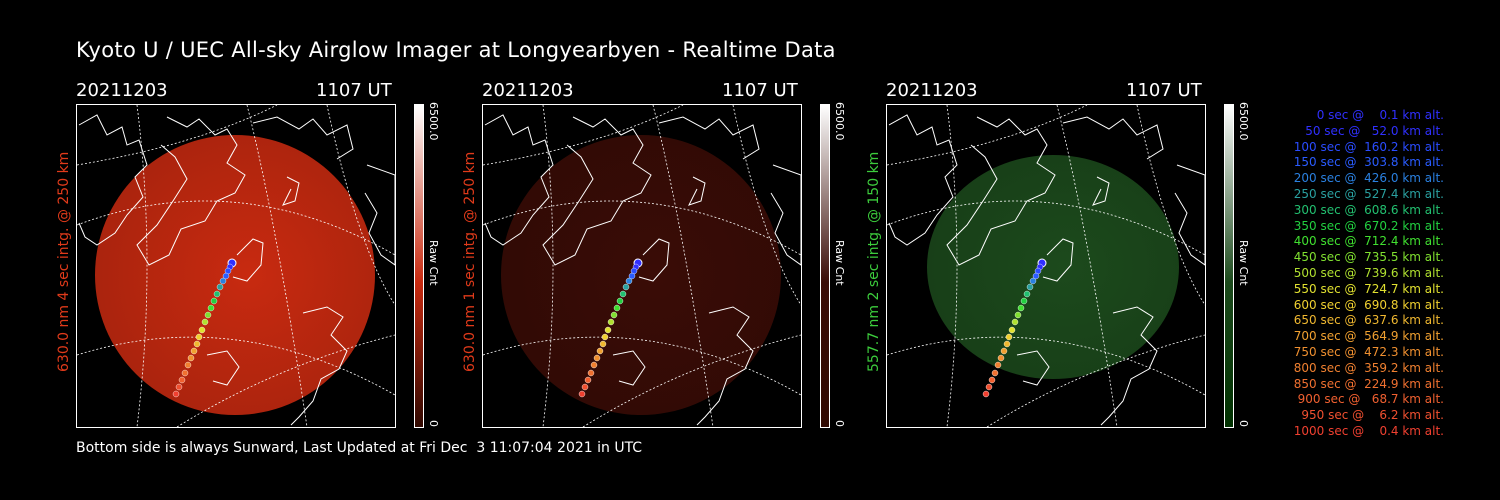 The image size is (1500, 500). I want to click on legend-entry: 450 sec @ 735.5 km alt., so click(1368, 257).